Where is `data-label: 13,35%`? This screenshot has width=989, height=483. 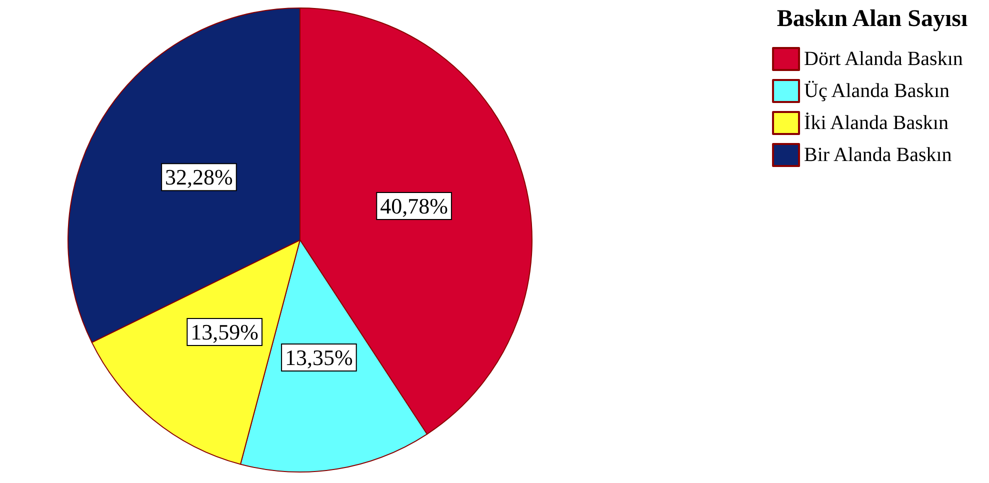
data-label: 13,35% is located at coordinates (319, 357).